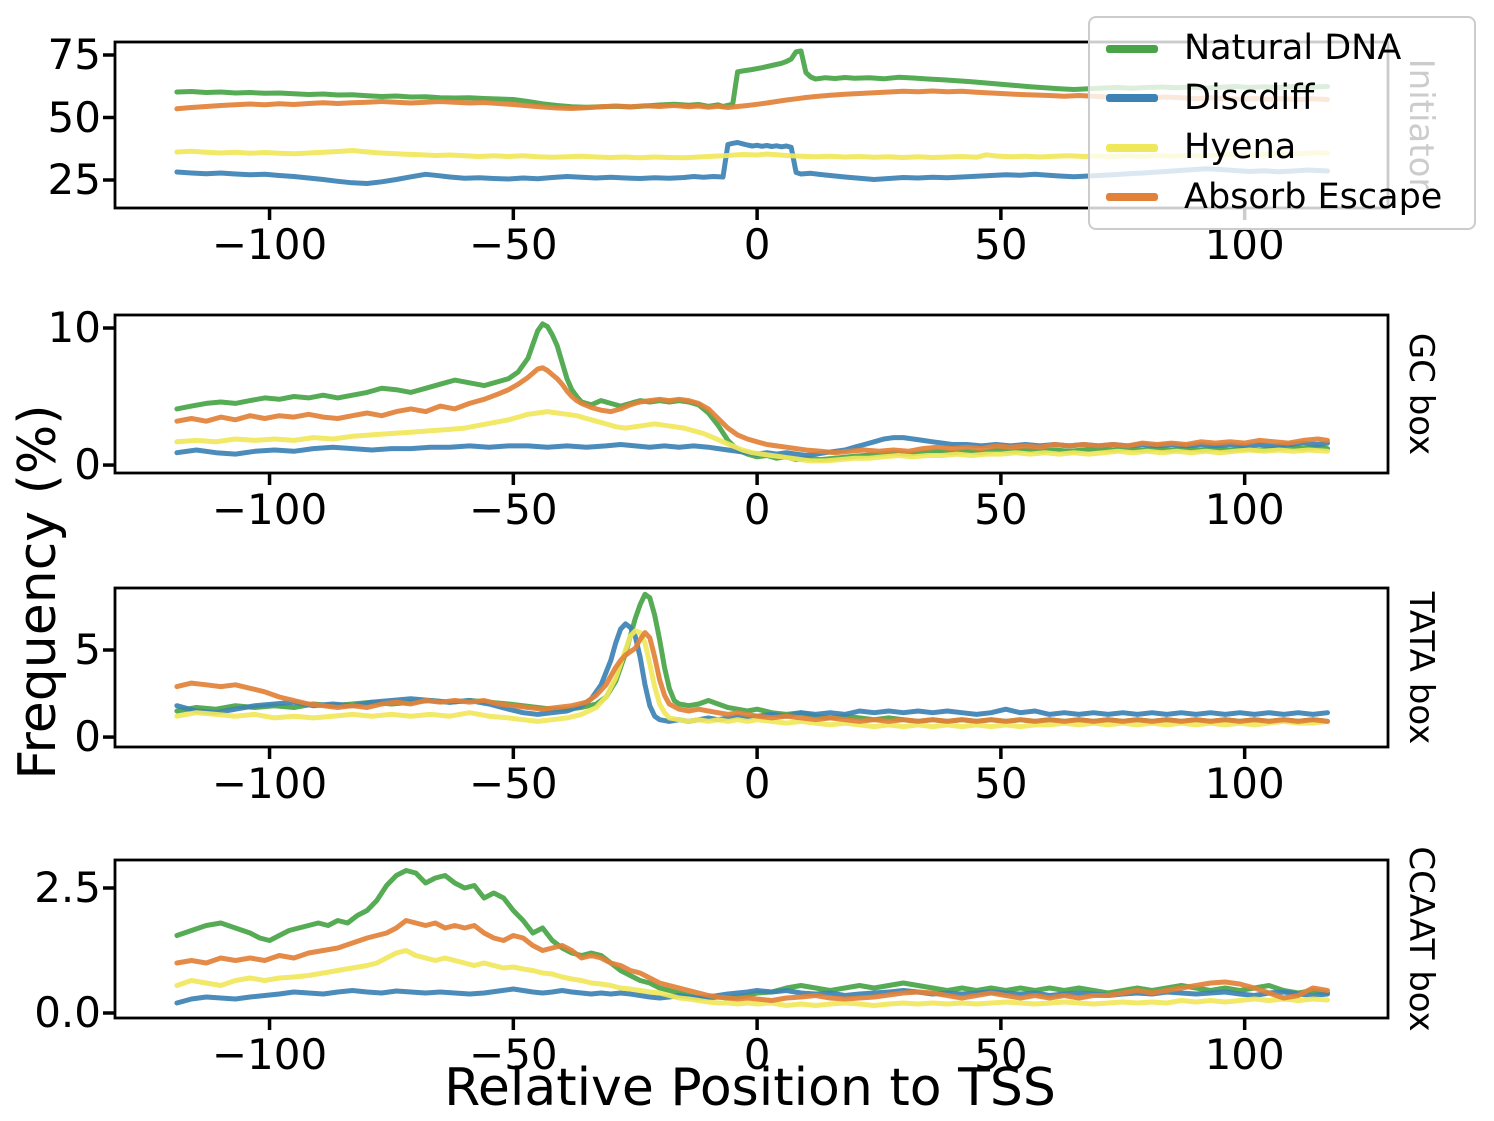  Describe the element at coordinates (1421, 667) in the screenshot. I see `panel-title-tata-box: TATA box` at that location.